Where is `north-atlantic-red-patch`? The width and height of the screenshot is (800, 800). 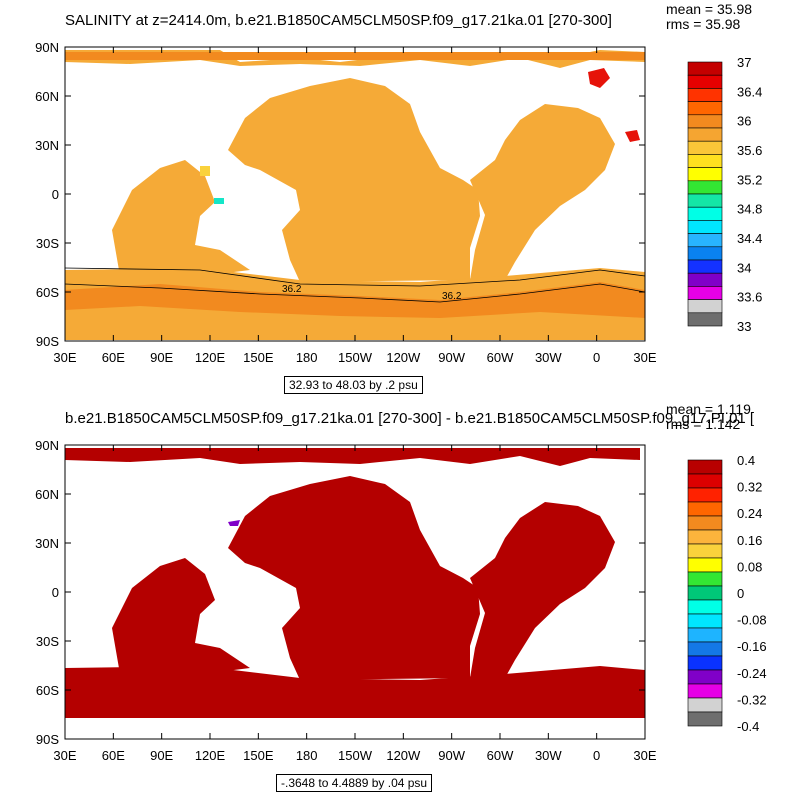 north-atlantic-red-patch is located at coordinates (599, 78).